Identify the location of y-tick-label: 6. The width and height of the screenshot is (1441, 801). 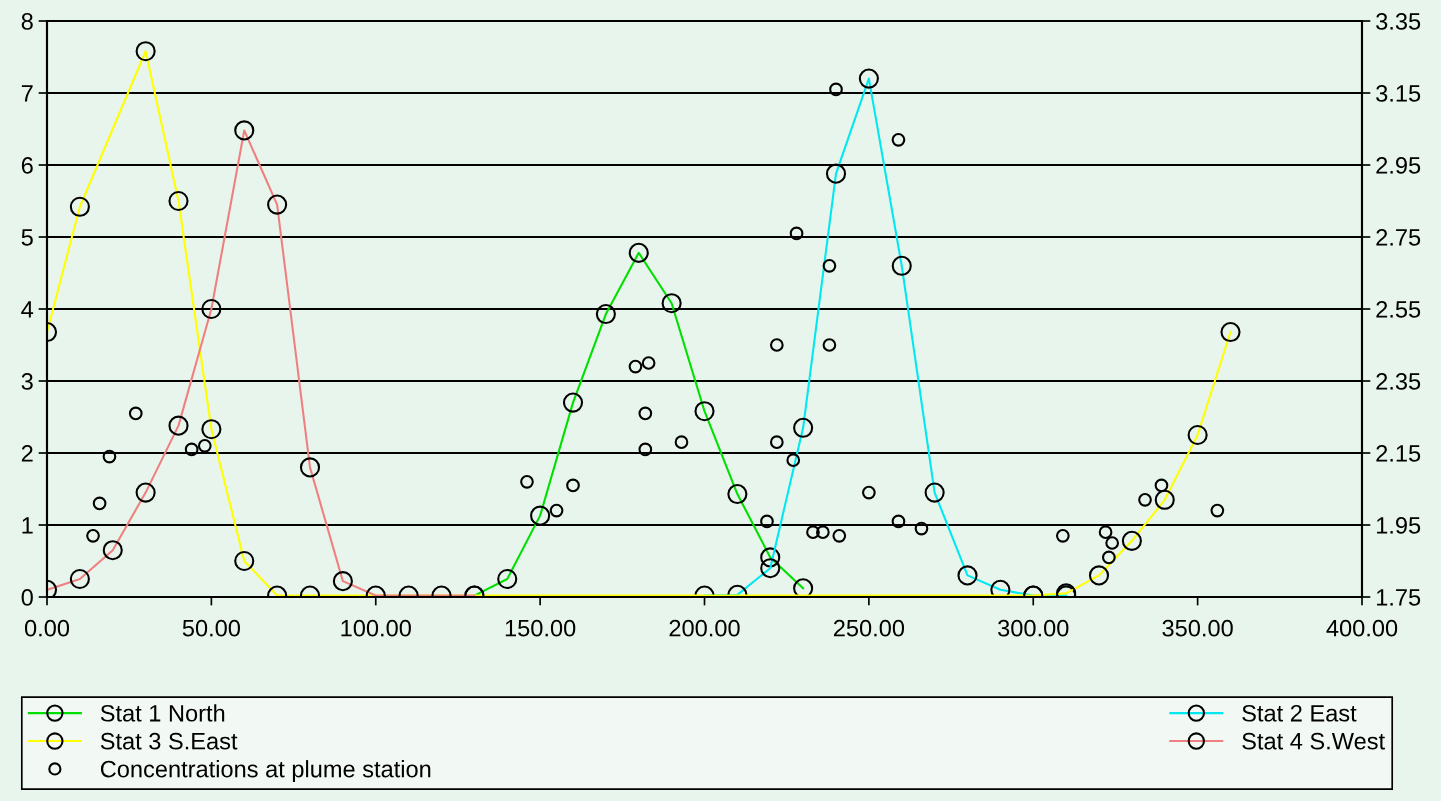
(27, 165).